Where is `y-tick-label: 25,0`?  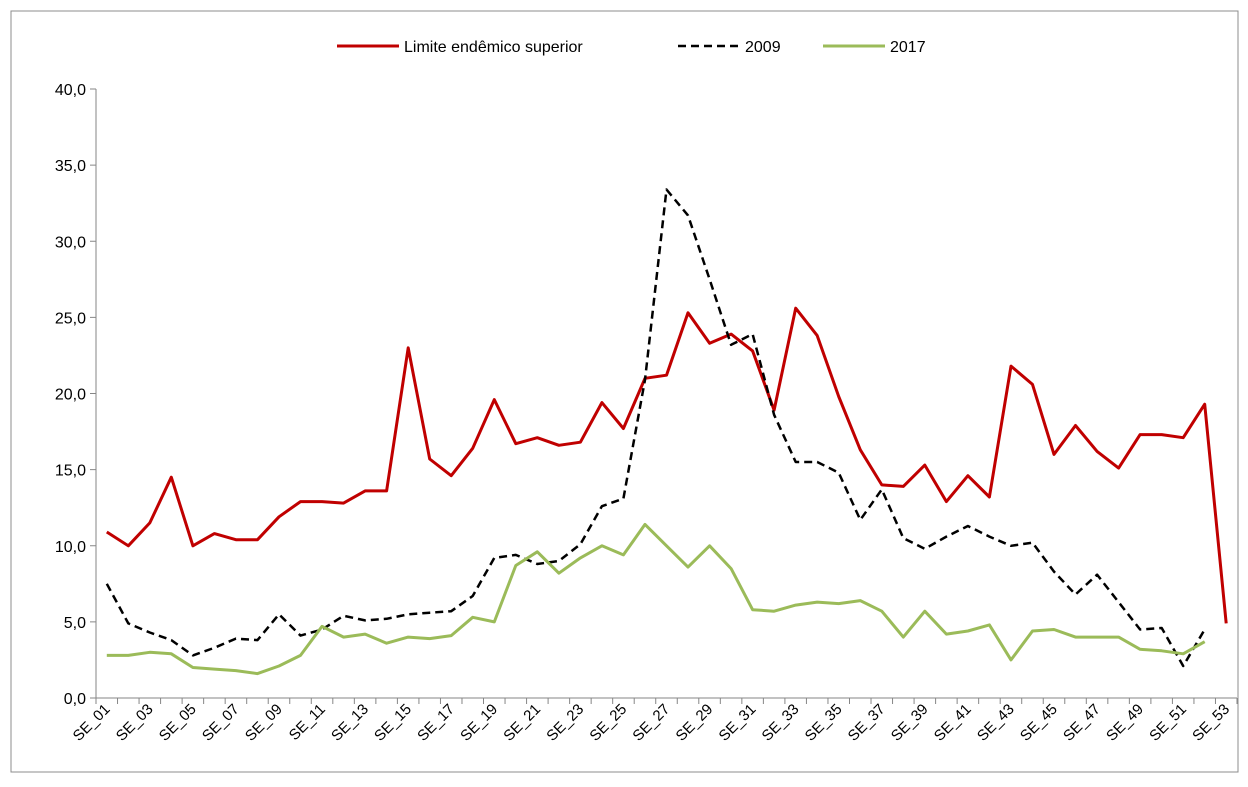
y-tick-label: 25,0 is located at coordinates (70, 318).